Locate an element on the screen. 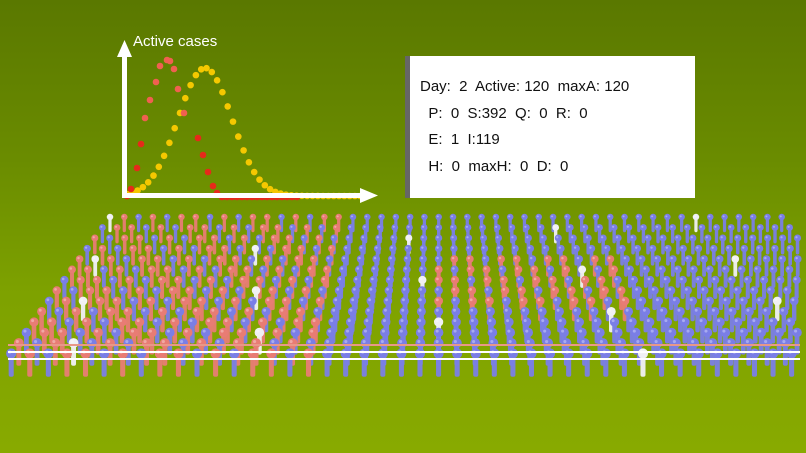 The width and height of the screenshot is (806, 453). chart-y-label: Active cases is located at coordinates (175, 41).